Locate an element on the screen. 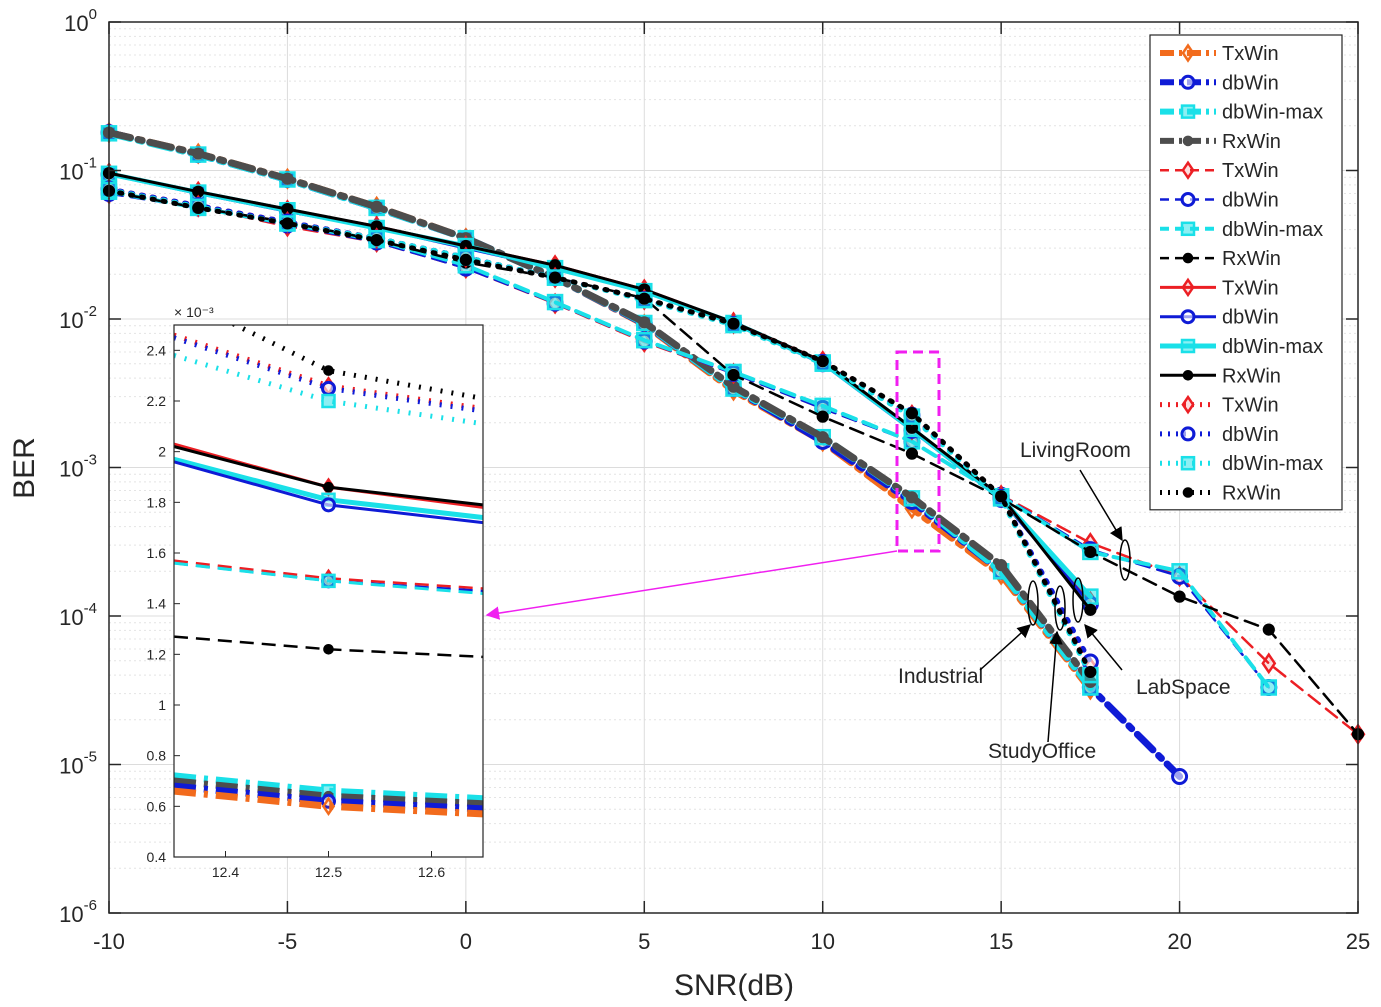  y-tick-label: 10⁰ is located at coordinates (80, 21).